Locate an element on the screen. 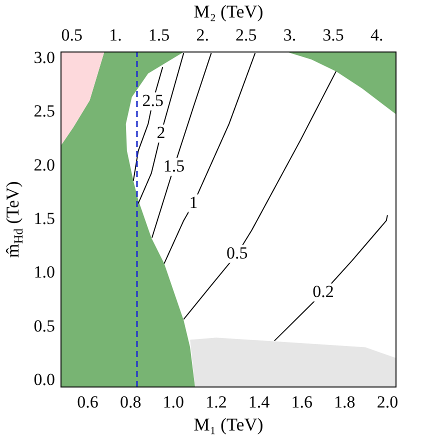 Image resolution: width=424 pixels, height=441 pixels. x2-tick-label: 3.5 is located at coordinates (333, 34).